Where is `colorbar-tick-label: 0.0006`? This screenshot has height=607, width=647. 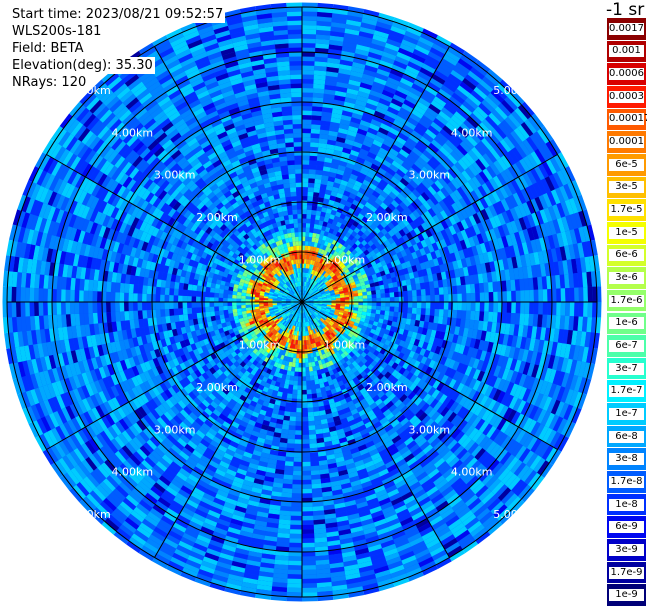 colorbar-tick-label: 0.0006 is located at coordinates (626, 74).